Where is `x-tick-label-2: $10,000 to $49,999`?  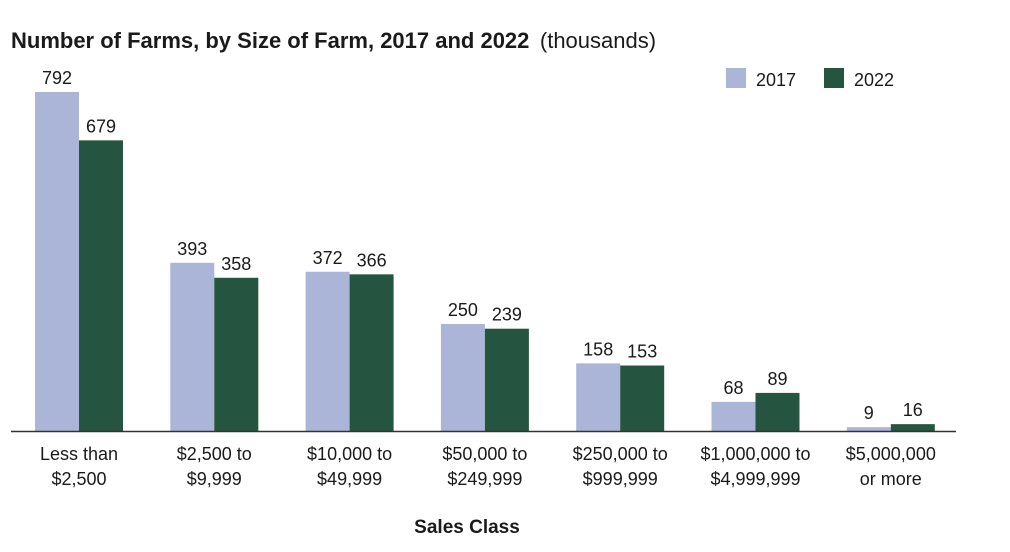 x-tick-label-2: $10,000 to $49,999 is located at coordinates (349, 466).